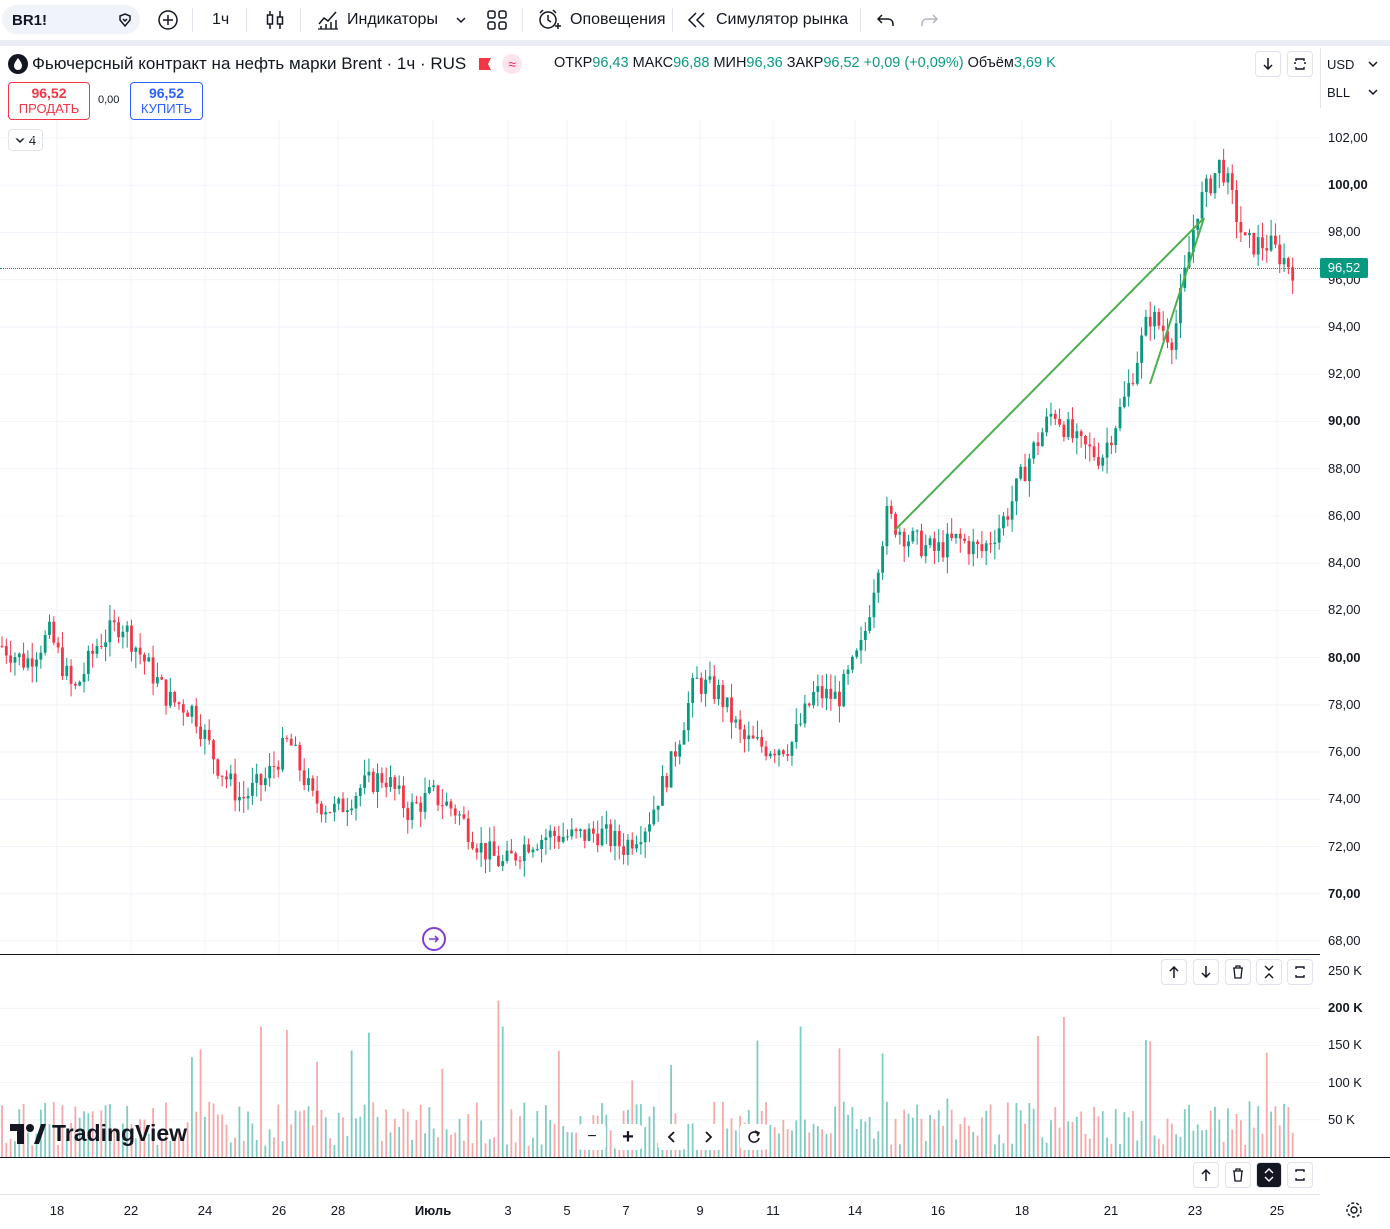 This screenshot has height=1229, width=1390. Describe the element at coordinates (767, 20) in the screenshot. I see `replay-button: Симулятор рынка` at that location.